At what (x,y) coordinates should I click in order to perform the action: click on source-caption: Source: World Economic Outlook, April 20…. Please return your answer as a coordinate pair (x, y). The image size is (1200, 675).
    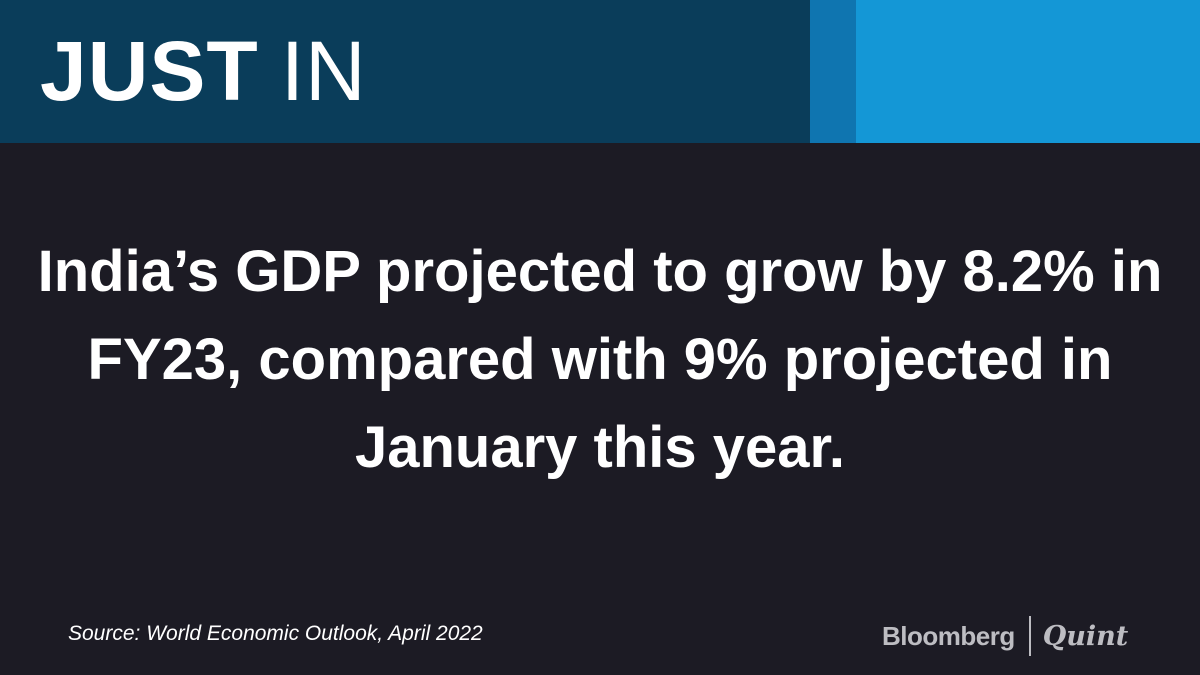
    Looking at the image, I should click on (275, 633).